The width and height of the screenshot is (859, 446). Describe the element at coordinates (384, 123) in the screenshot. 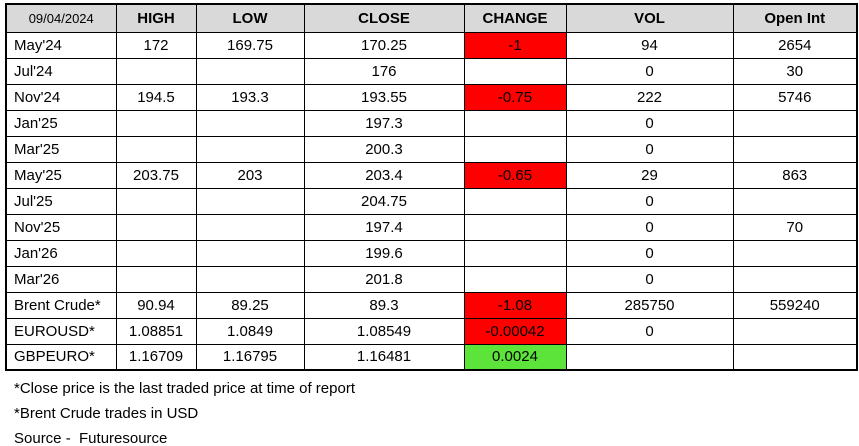

I see `close-cell: 197.3` at that location.